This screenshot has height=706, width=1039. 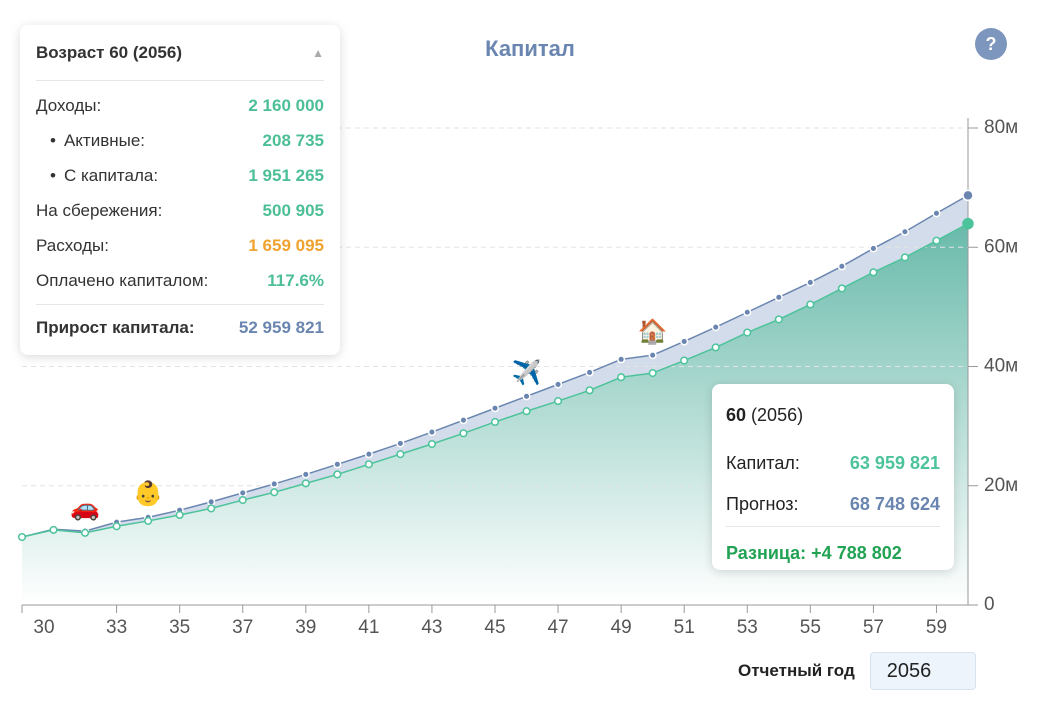 I want to click on row: Расходы: 1 659 095, so click(x=180, y=245).